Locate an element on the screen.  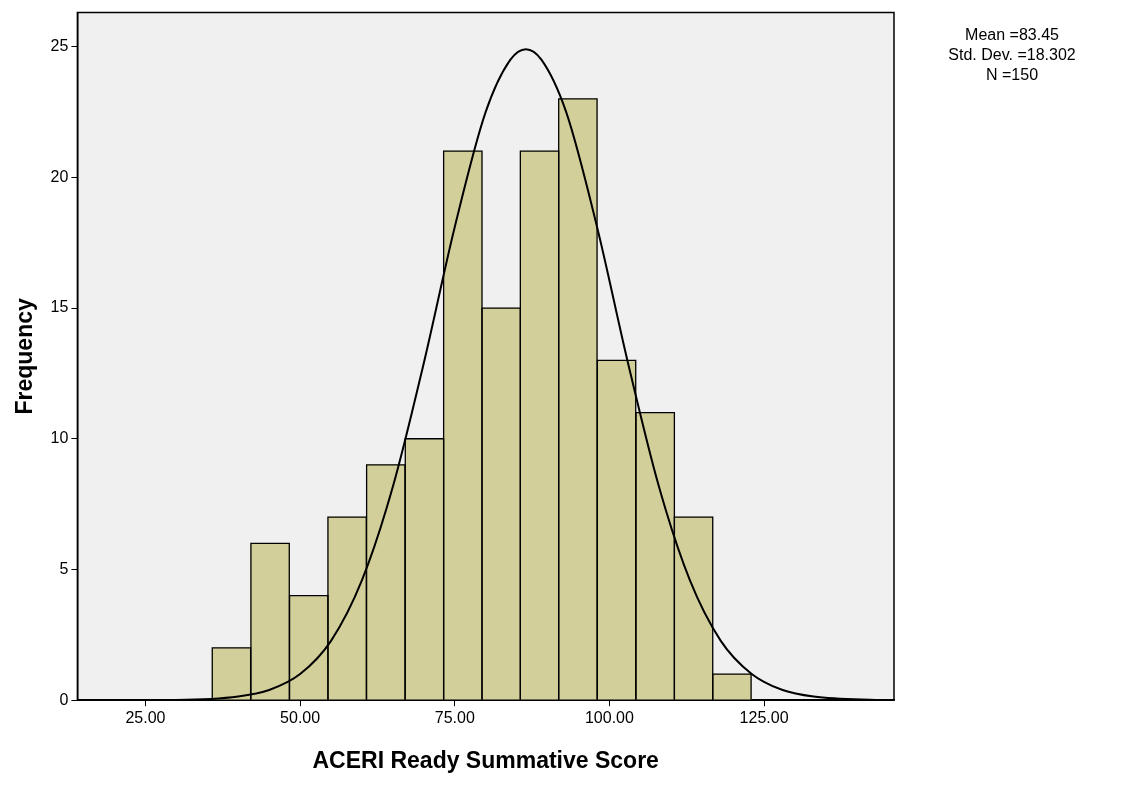
text: N =150 is located at coordinates (1012, 75).